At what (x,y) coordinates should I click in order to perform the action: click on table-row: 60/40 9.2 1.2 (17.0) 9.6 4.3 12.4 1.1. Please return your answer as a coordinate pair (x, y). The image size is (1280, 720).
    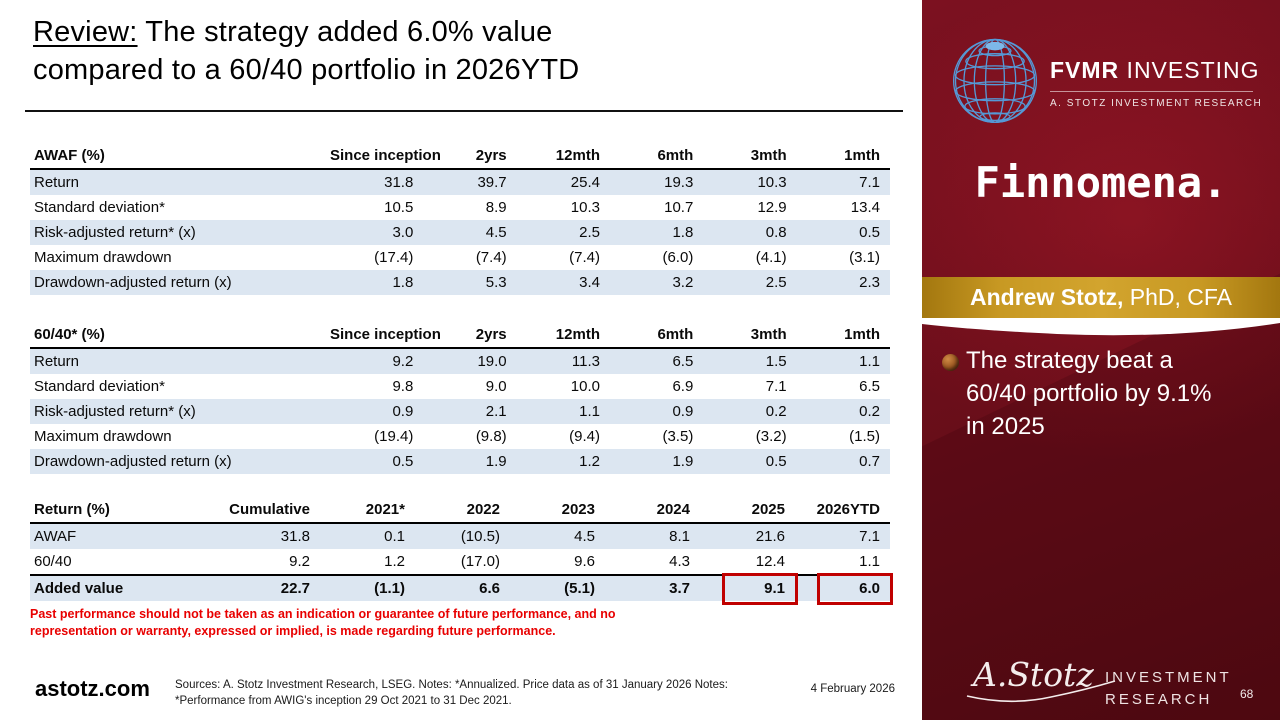
    Looking at the image, I should click on (460, 562).